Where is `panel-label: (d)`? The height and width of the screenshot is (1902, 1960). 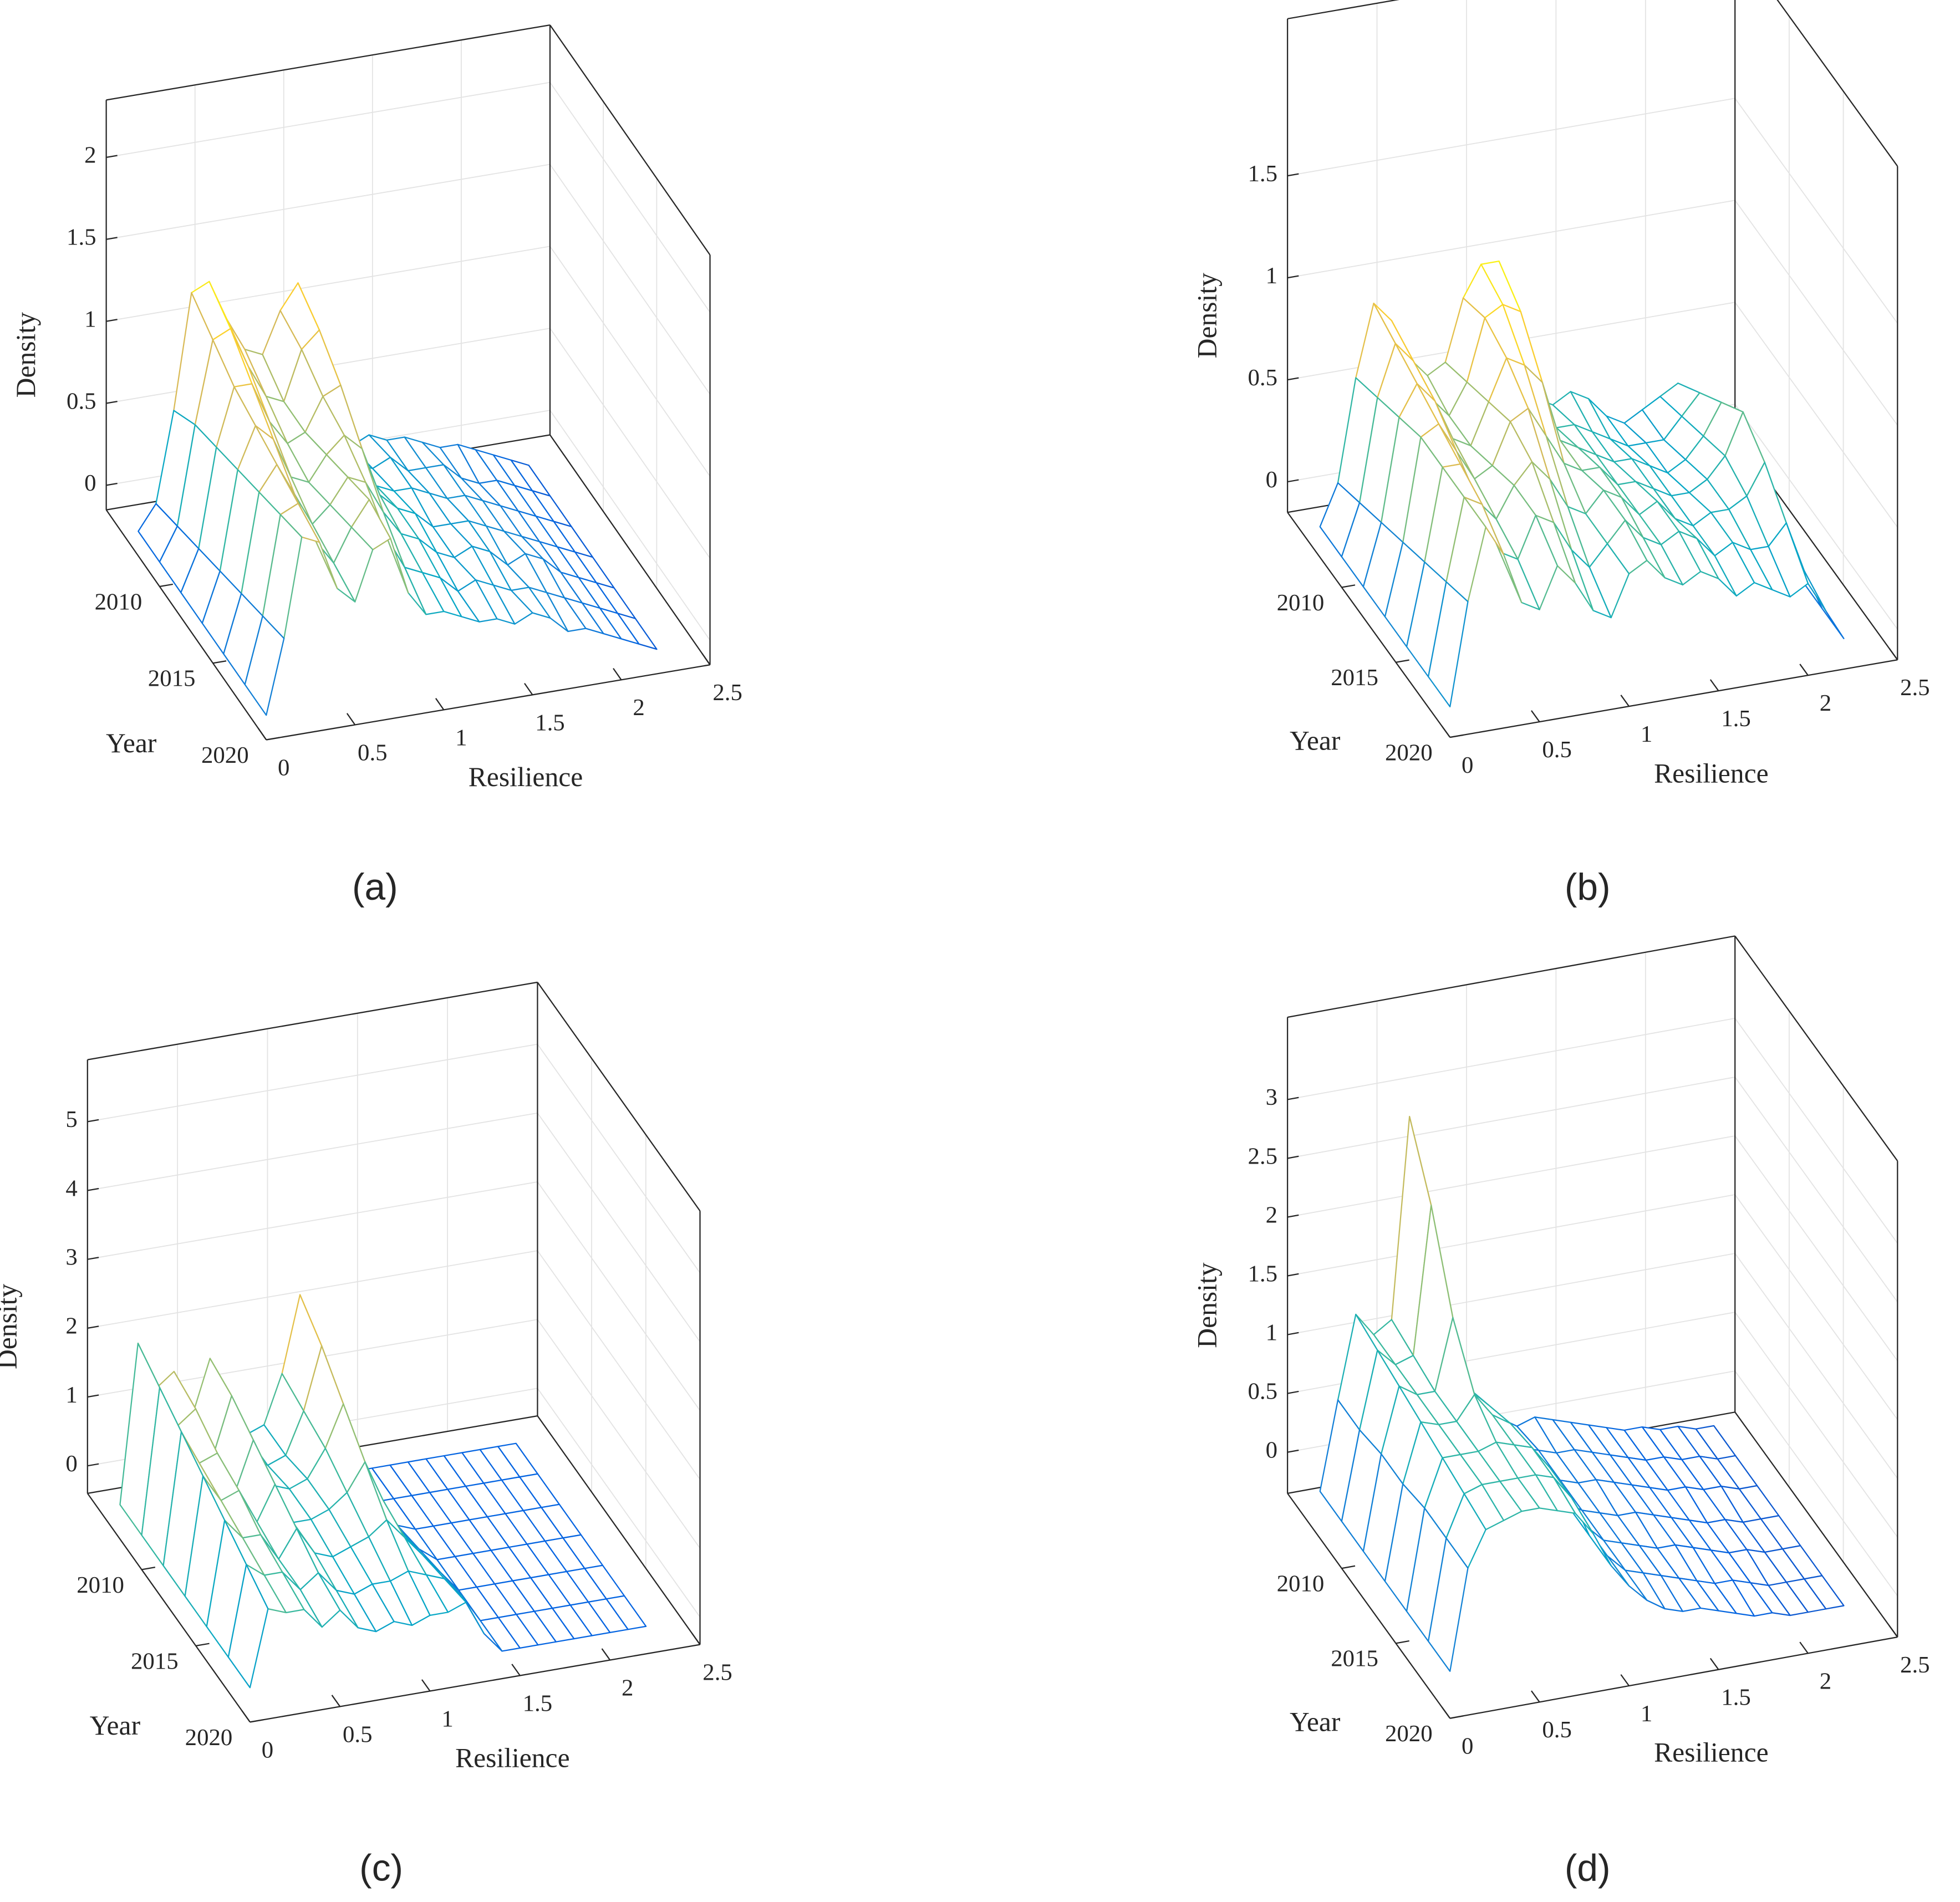 panel-label: (d) is located at coordinates (1588, 1868).